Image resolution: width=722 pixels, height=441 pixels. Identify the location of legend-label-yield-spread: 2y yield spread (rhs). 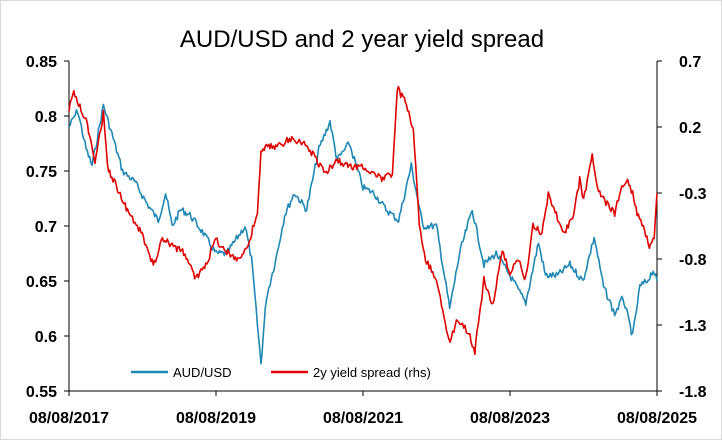
(372, 372).